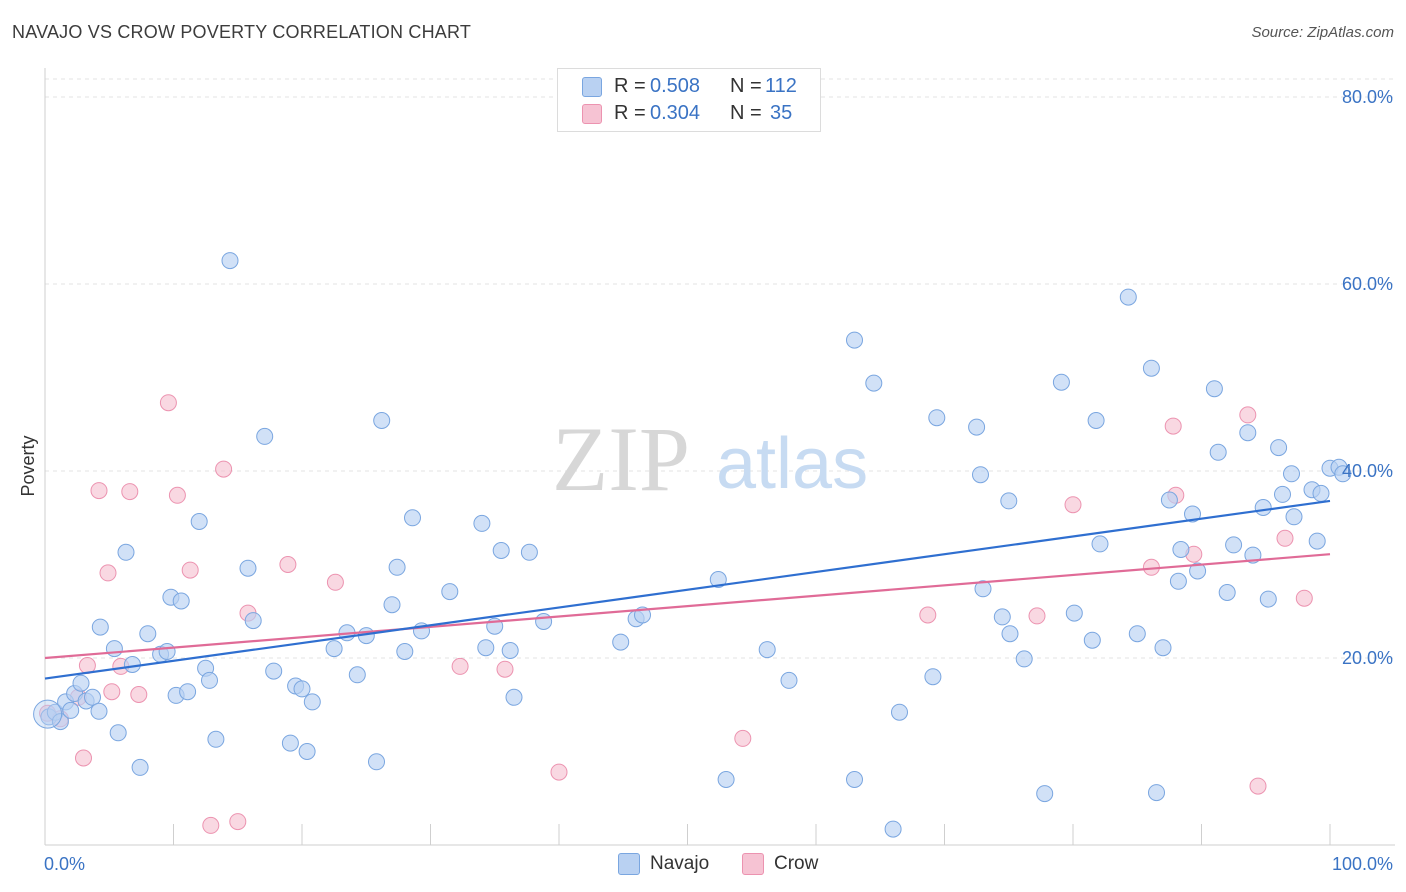  Describe the element at coordinates (753, 864) in the screenshot. I see `crow-legend-swatch` at that location.